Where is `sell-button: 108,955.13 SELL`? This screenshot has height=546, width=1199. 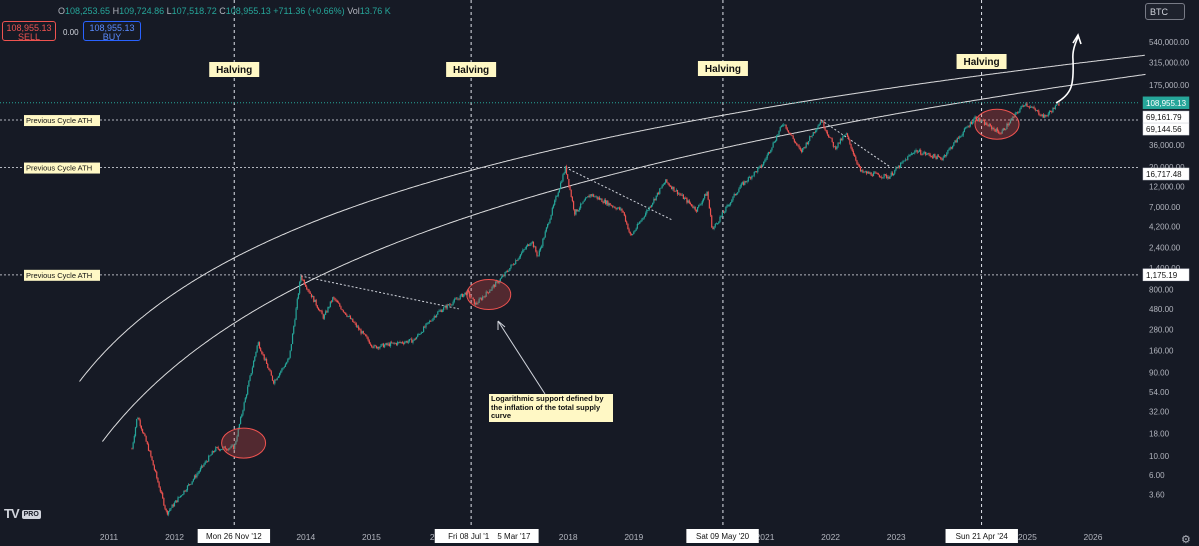
sell-button: 108,955.13 SELL is located at coordinates (29, 31).